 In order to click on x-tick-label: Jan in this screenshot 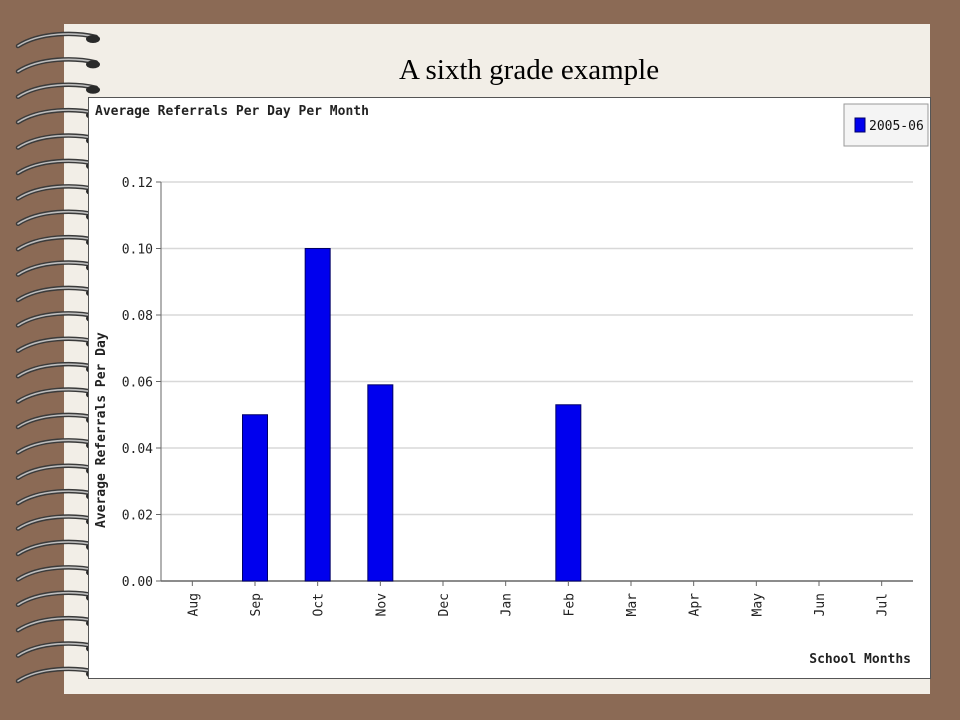, I will do `click(507, 604)`.